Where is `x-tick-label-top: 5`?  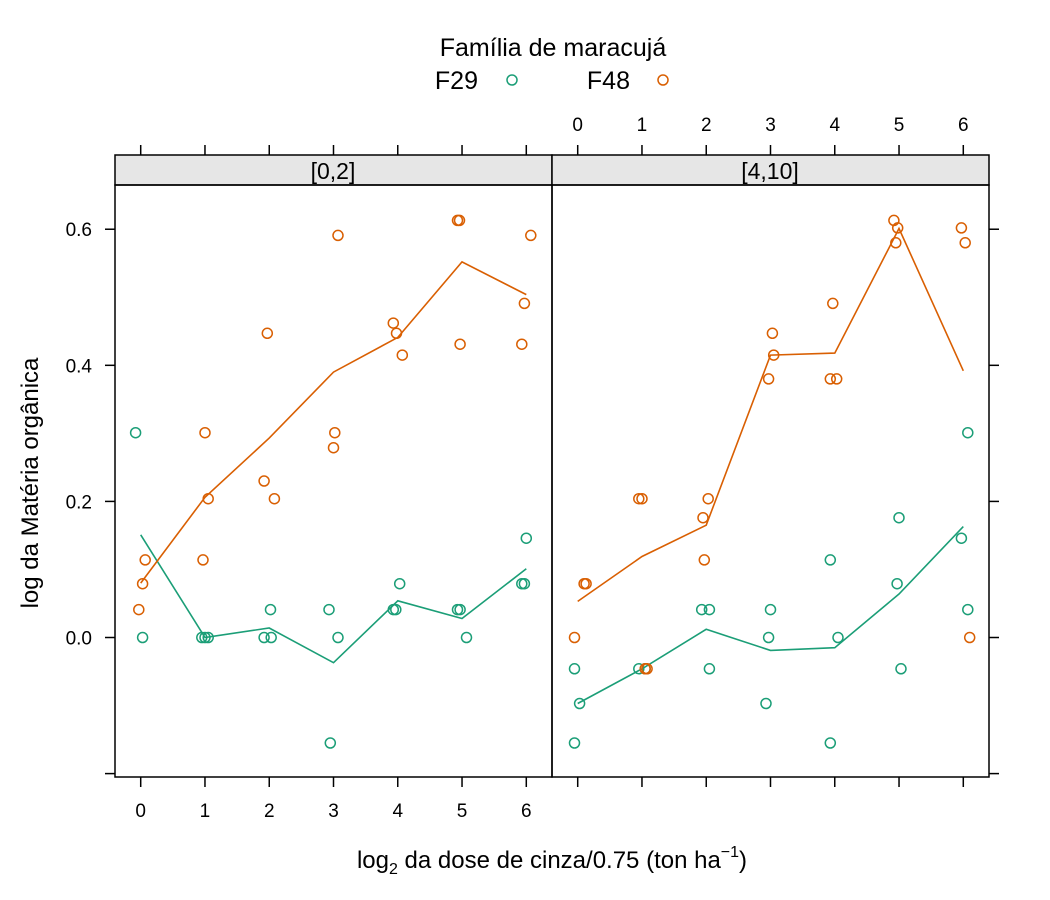 x-tick-label-top: 5 is located at coordinates (899, 125).